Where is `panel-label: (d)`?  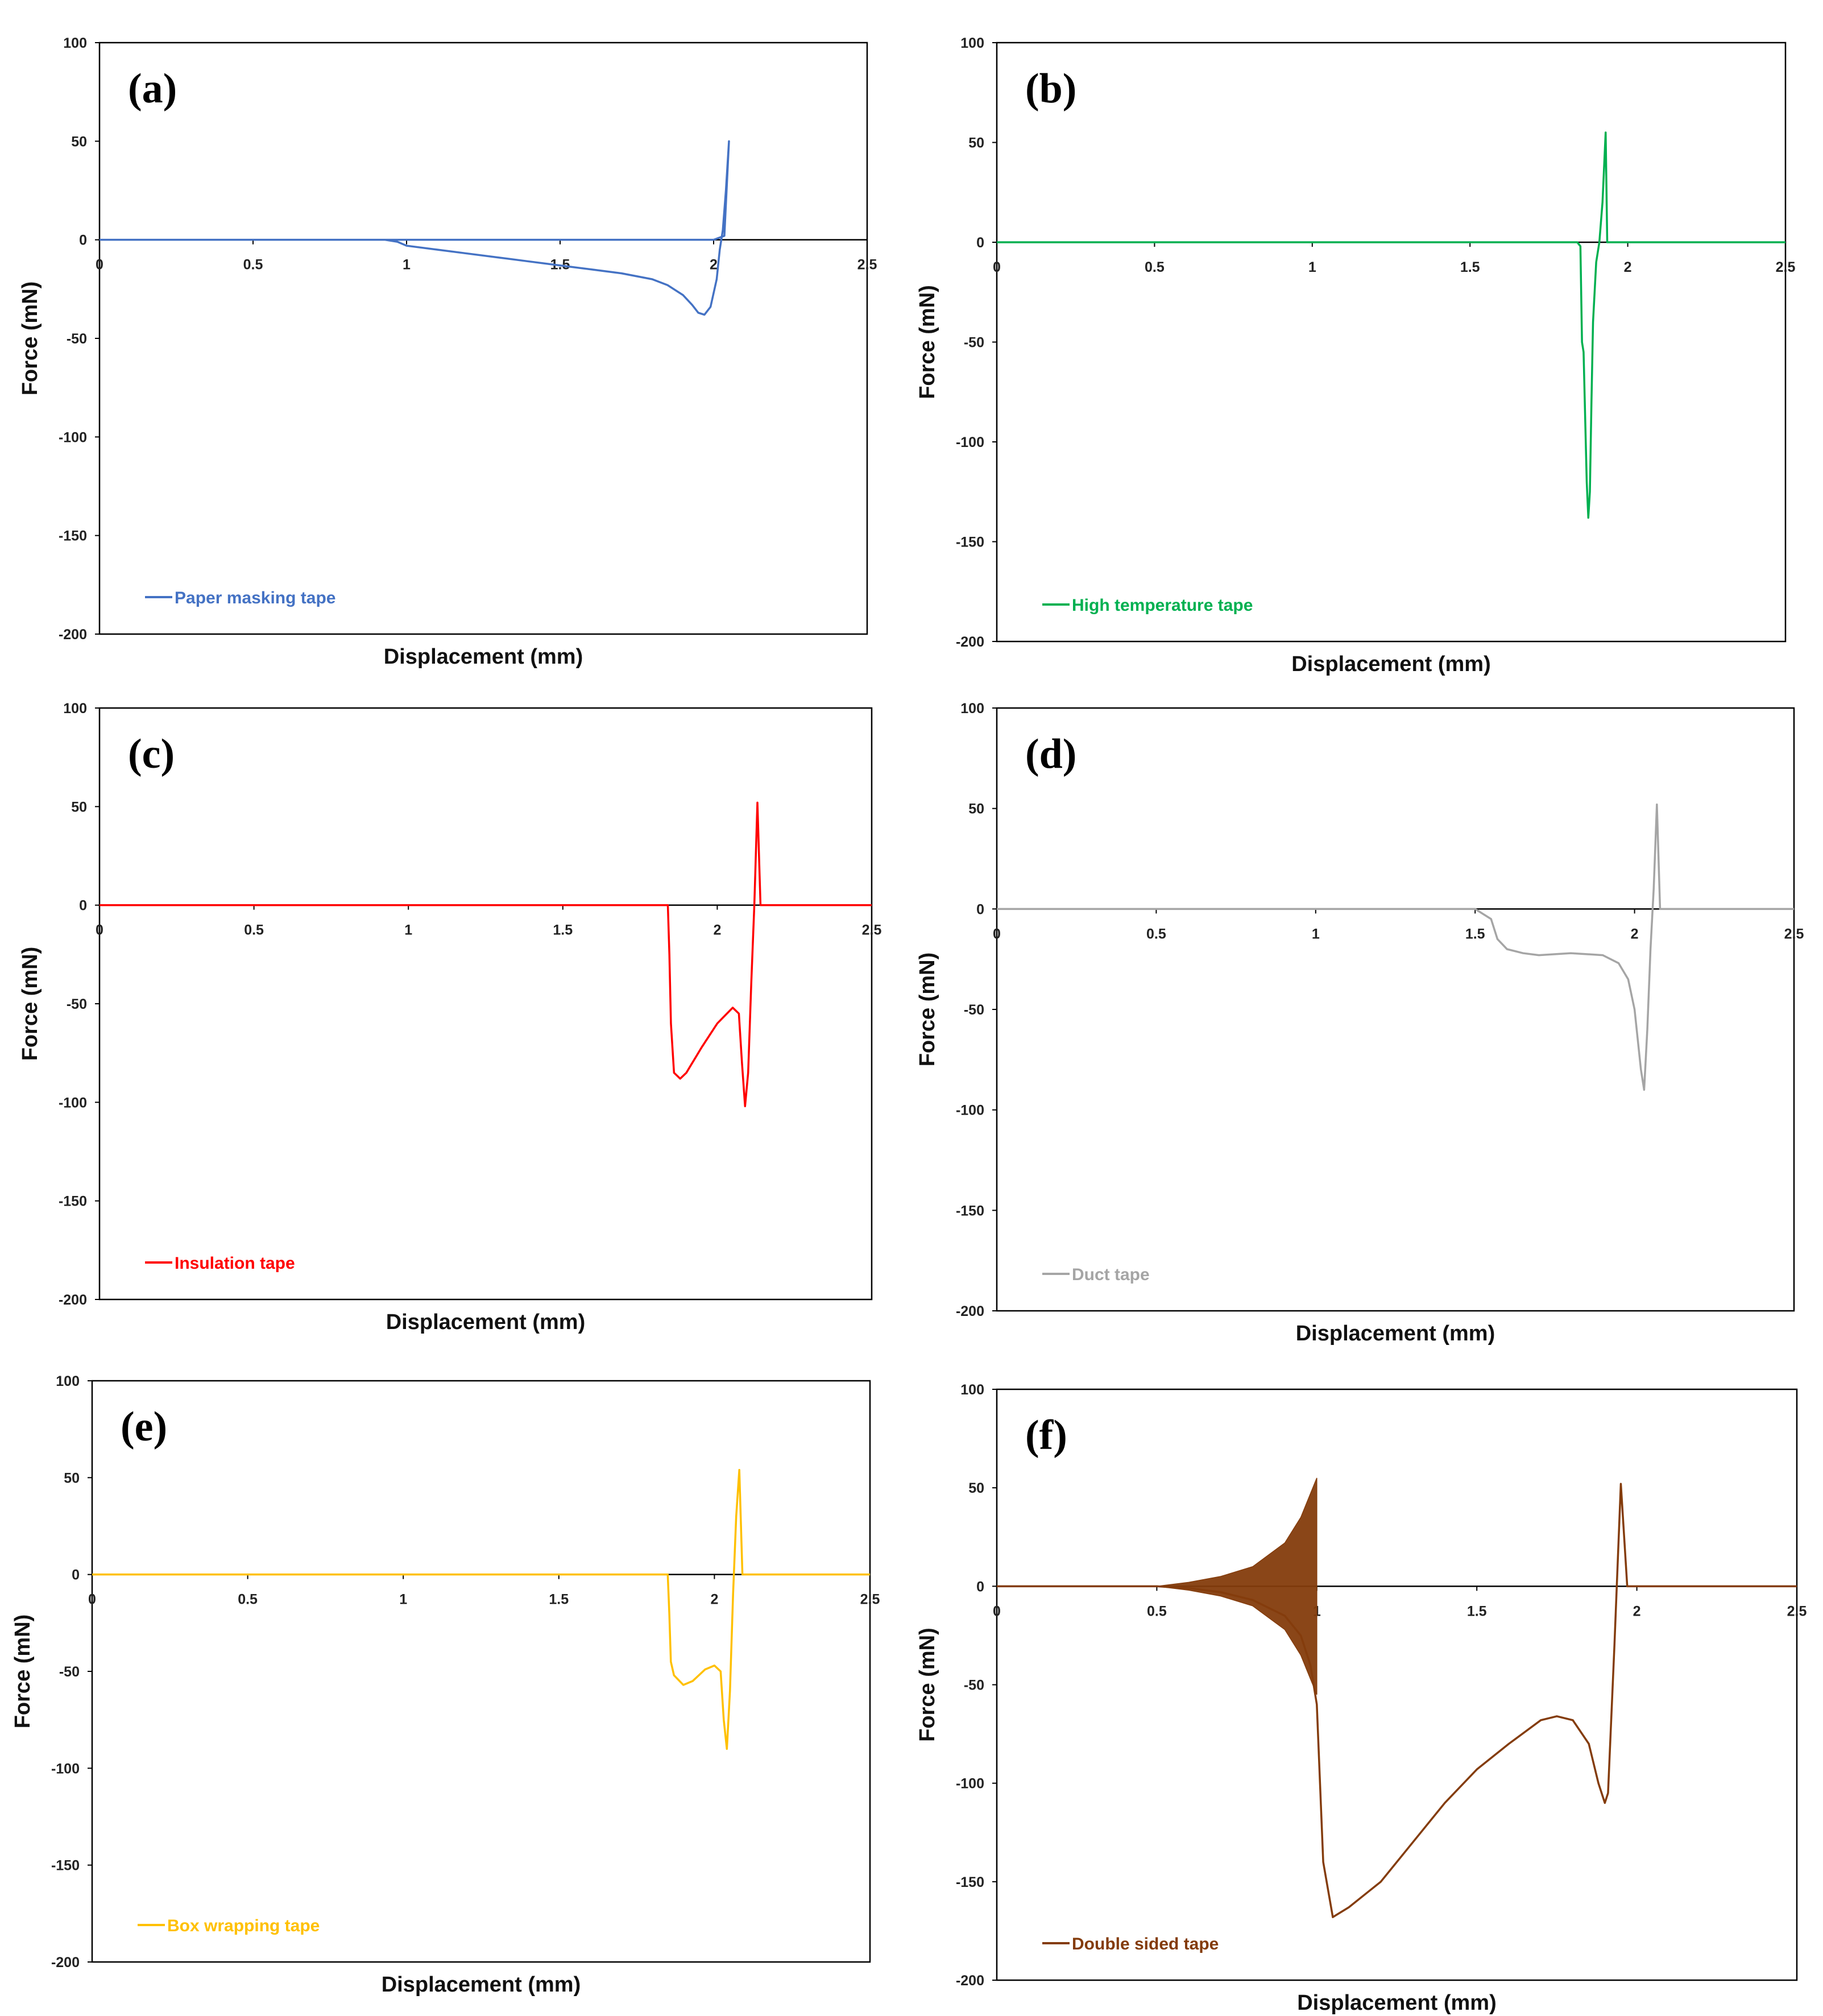 panel-label: (d) is located at coordinates (1050, 754).